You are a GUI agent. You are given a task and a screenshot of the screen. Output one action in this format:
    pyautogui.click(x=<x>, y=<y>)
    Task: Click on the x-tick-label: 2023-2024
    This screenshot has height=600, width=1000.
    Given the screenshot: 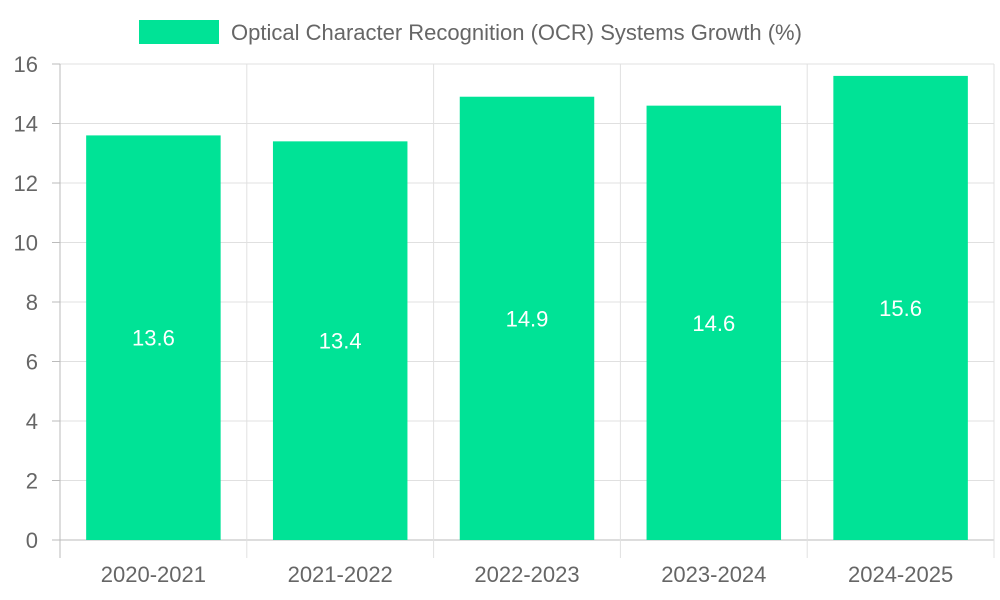 What is the action you would take?
    pyautogui.click(x=713, y=574)
    